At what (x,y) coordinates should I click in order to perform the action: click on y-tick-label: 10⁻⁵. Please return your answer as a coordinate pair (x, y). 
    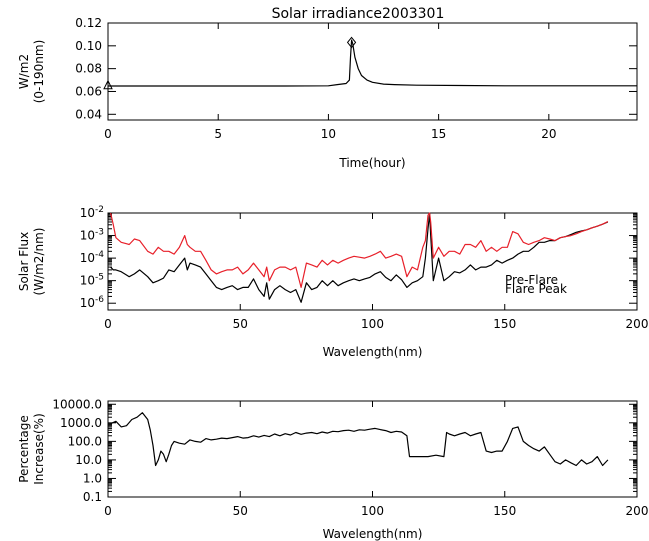
    Looking at the image, I should click on (92, 280).